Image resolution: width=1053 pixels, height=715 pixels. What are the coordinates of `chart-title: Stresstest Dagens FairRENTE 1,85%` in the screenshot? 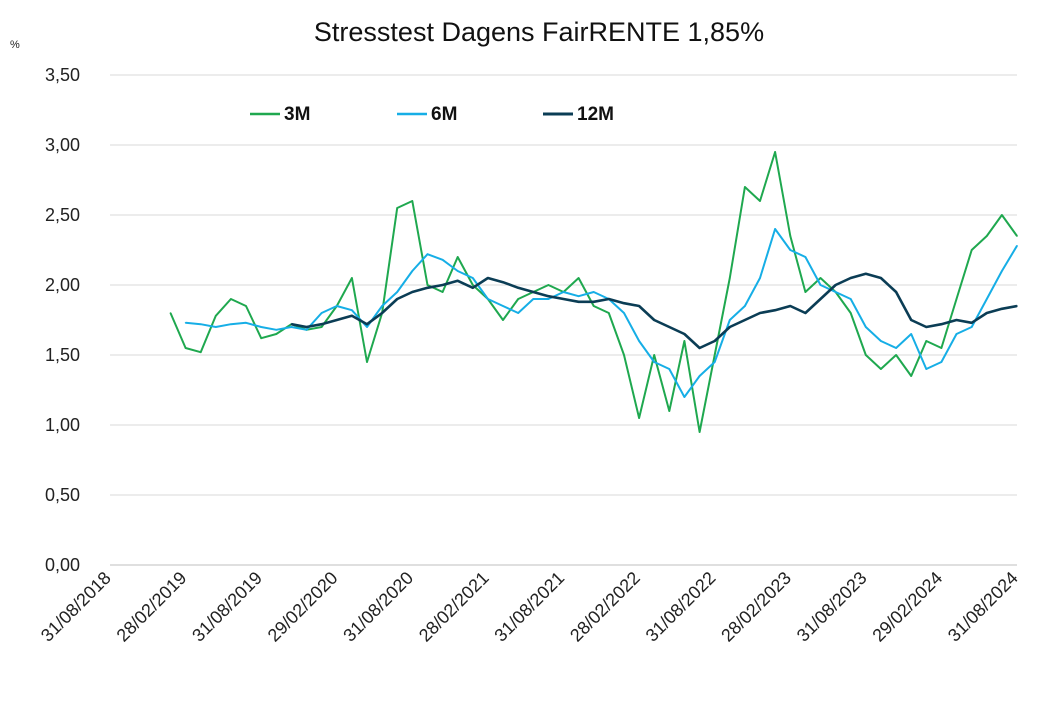 It's located at (539, 32).